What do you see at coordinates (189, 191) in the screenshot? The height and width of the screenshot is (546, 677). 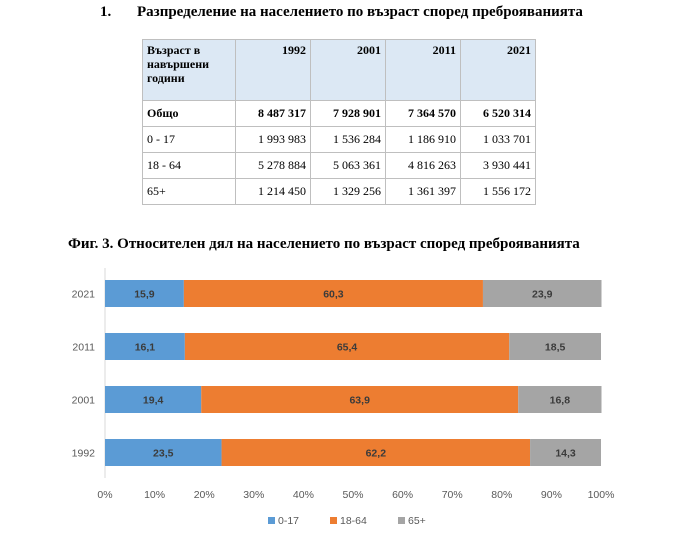 I see `row-label: 65+` at bounding box center [189, 191].